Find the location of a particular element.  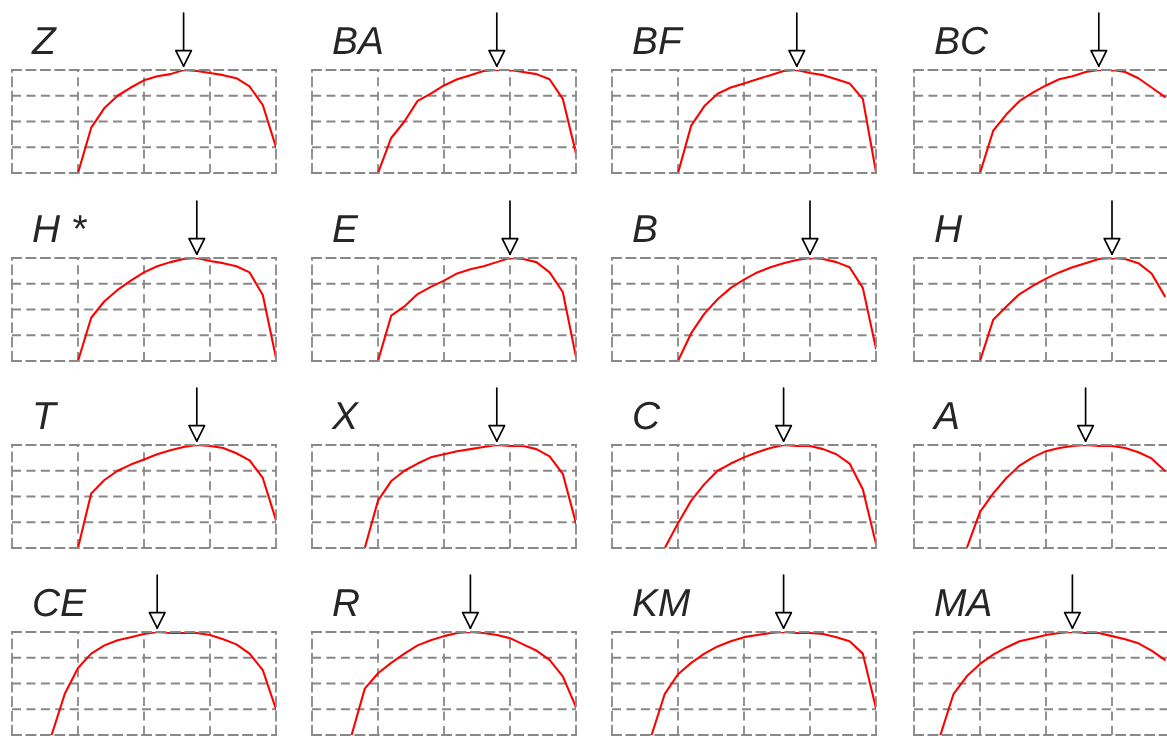

chart-title: H * is located at coordinates (60, 228).